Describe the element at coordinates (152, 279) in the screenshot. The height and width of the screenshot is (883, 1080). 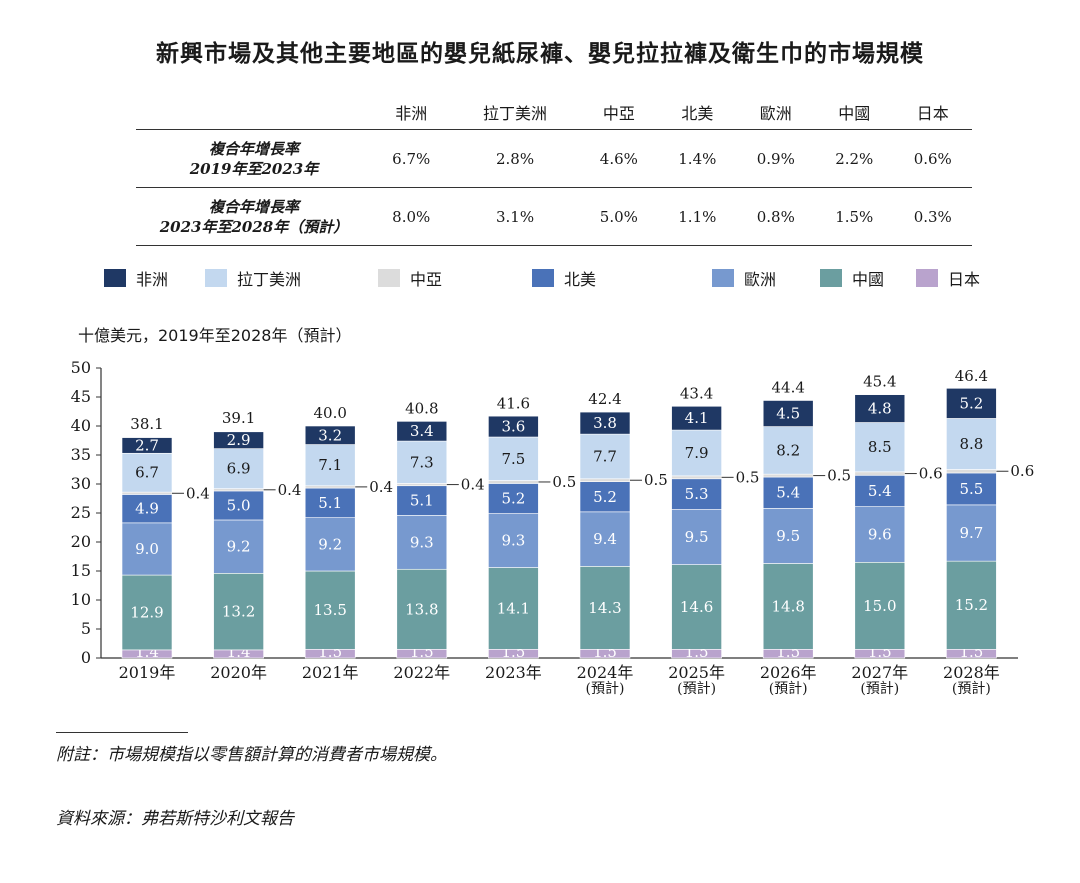
I see `legend-label: 非洲` at that location.